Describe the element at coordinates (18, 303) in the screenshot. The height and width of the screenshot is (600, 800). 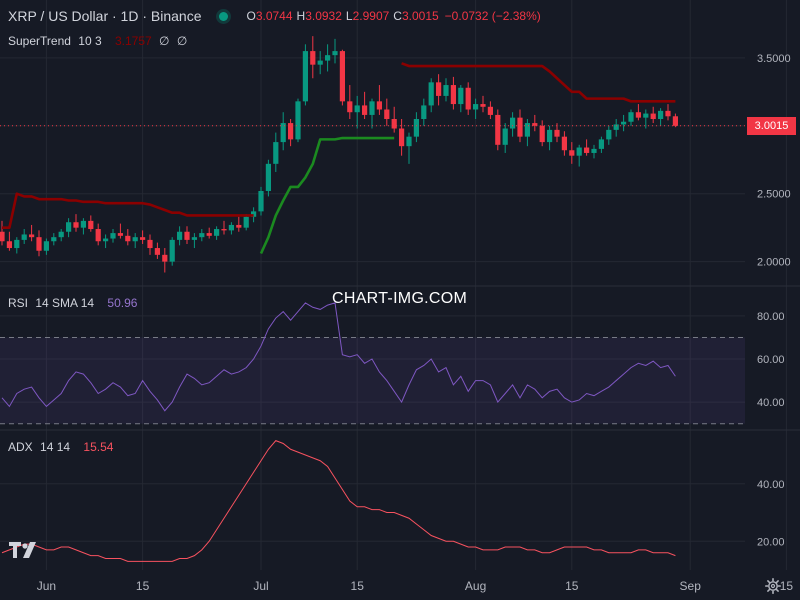
I see `rsi-name: RSI` at that location.